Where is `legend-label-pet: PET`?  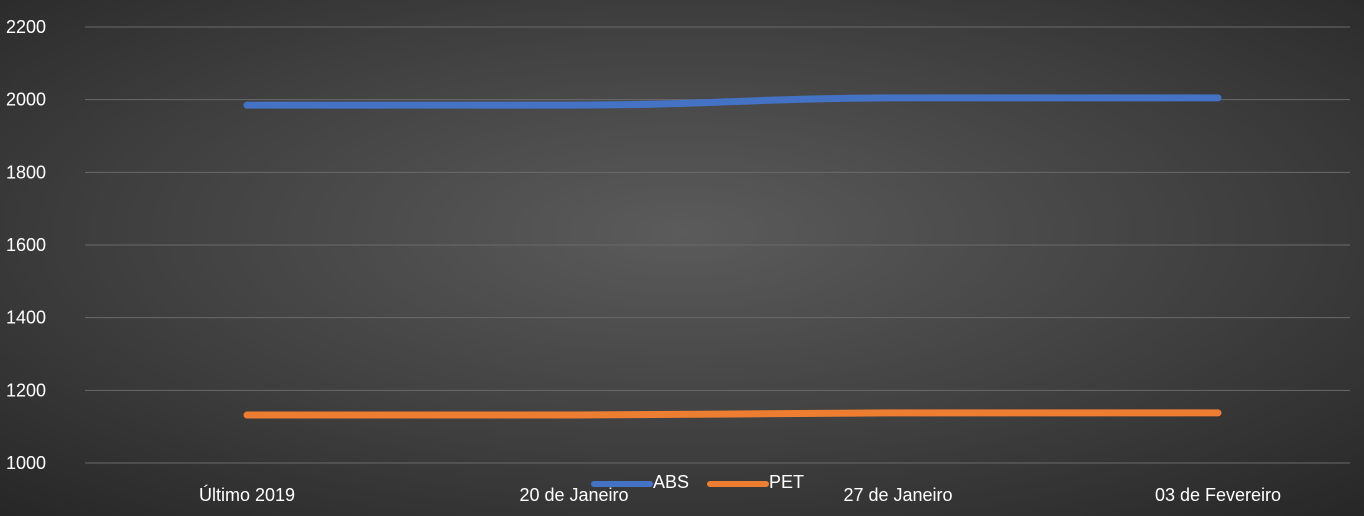
legend-label-pet: PET is located at coordinates (786, 482).